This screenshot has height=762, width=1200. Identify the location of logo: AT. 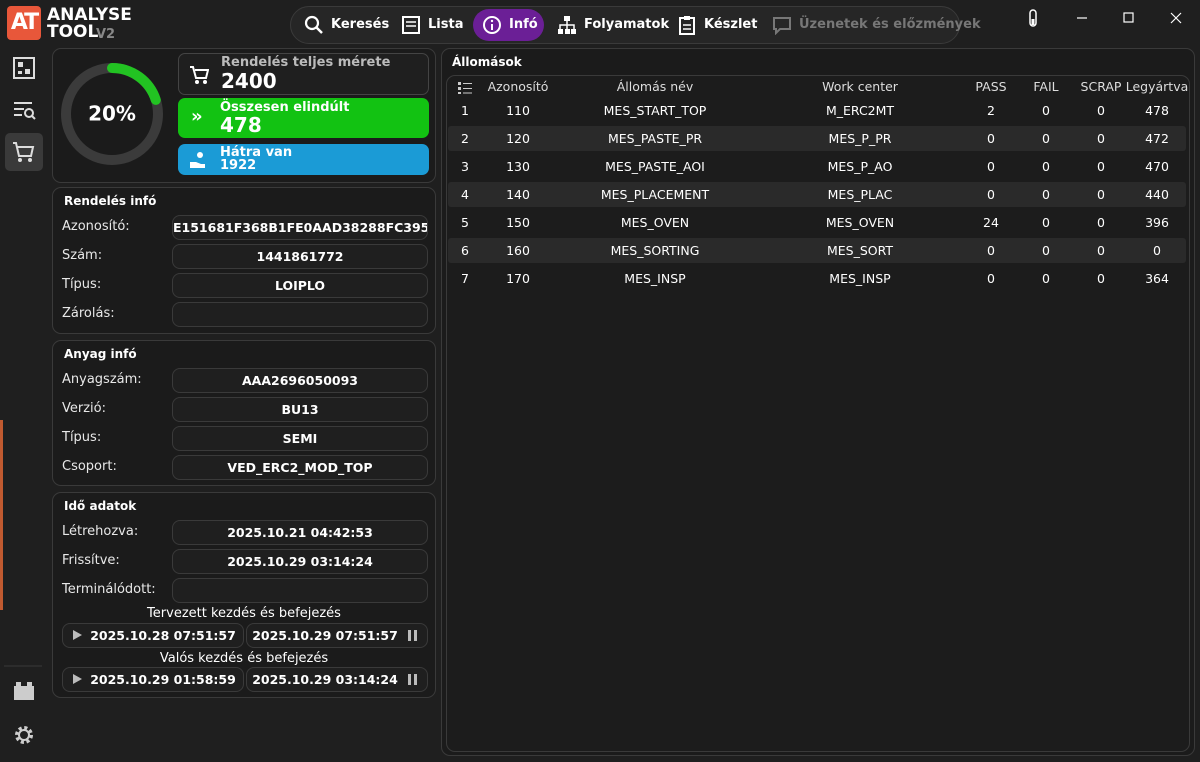
(24, 23).